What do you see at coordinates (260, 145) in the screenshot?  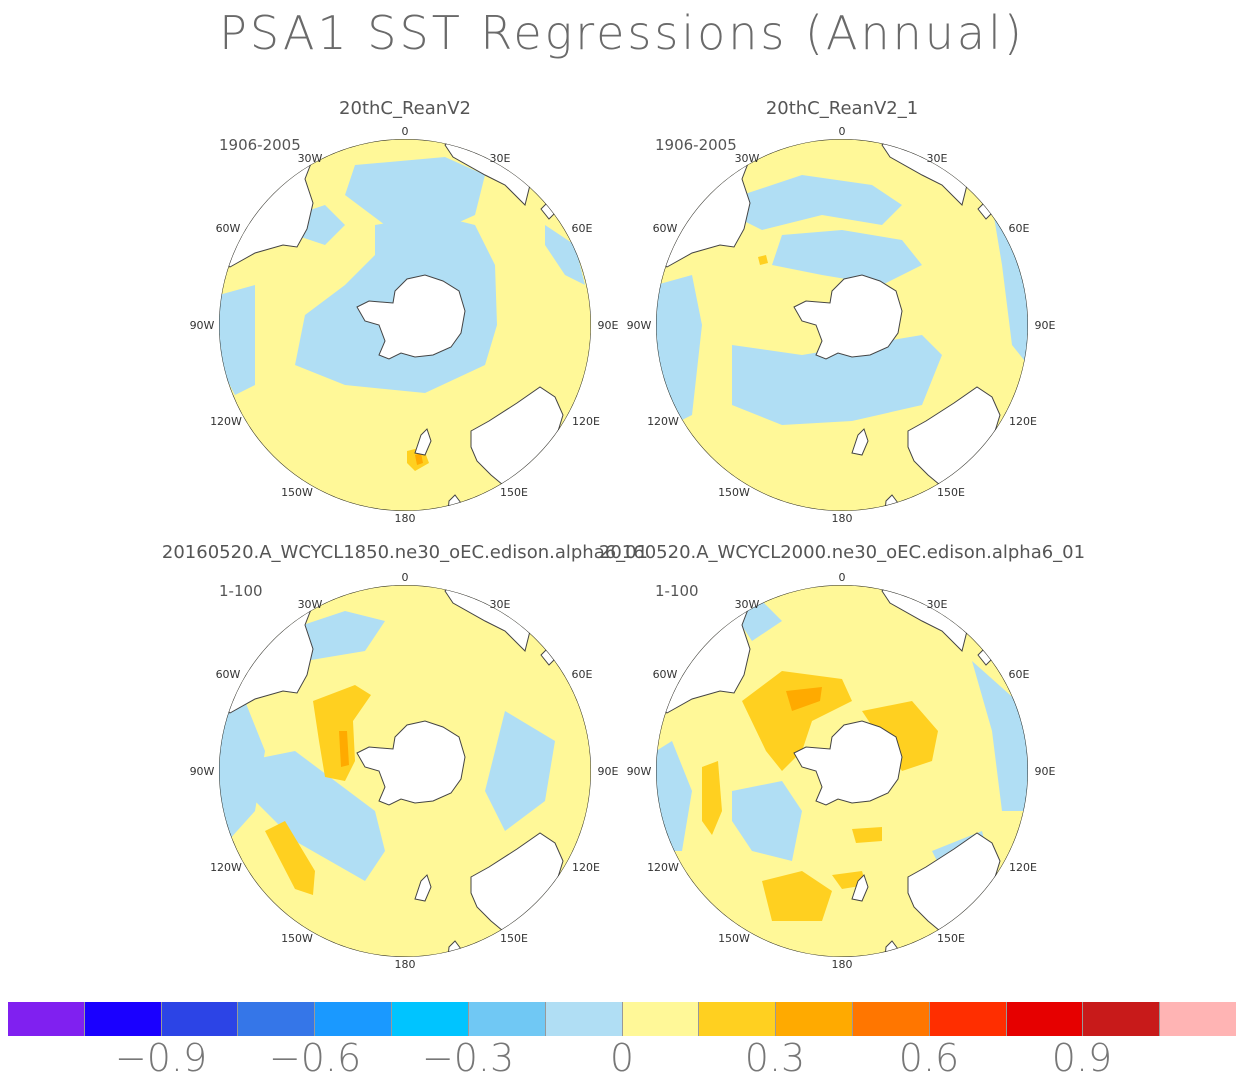 I see `panel-period-1: 1906-2005` at bounding box center [260, 145].